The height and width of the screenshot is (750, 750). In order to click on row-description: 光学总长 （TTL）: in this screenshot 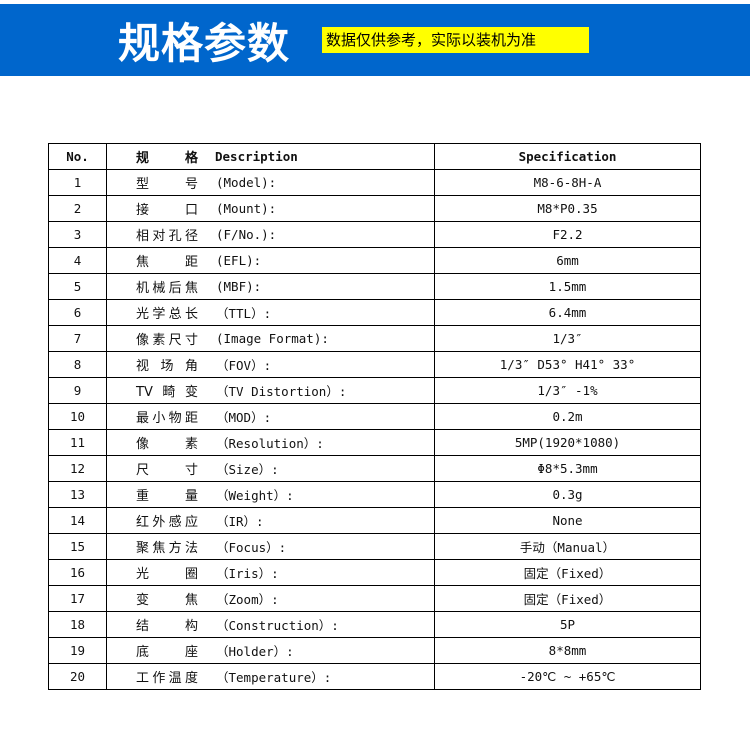, I will do `click(270, 312)`.